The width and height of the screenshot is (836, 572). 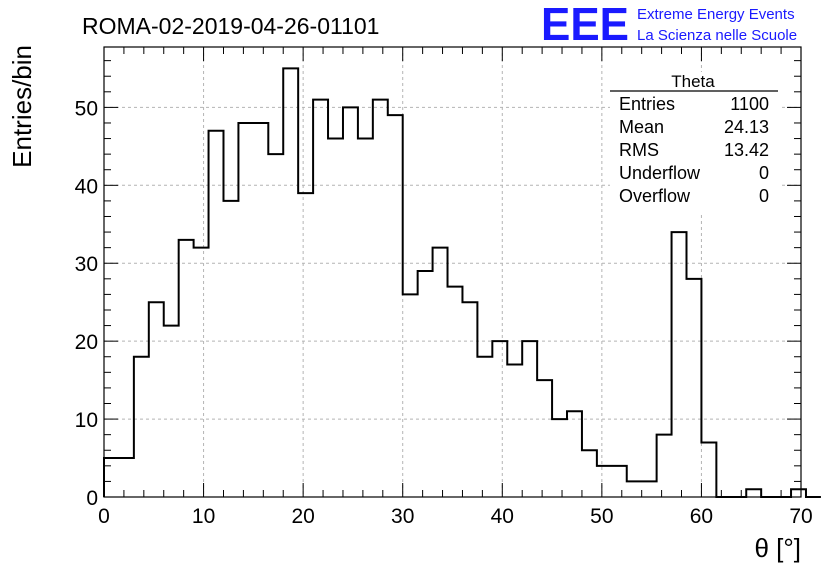 I want to click on stats-label-rms: RMS, so click(x=639, y=150).